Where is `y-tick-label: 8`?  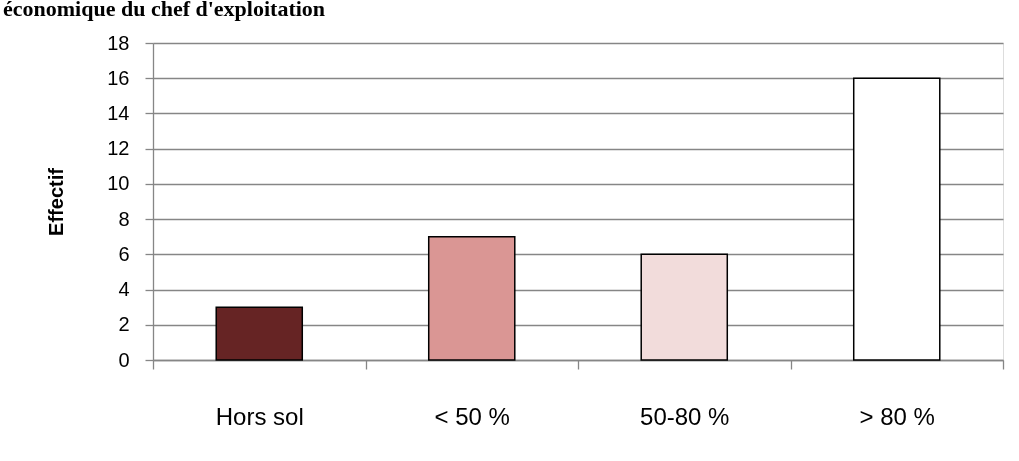
y-tick-label: 8 is located at coordinates (124, 218).